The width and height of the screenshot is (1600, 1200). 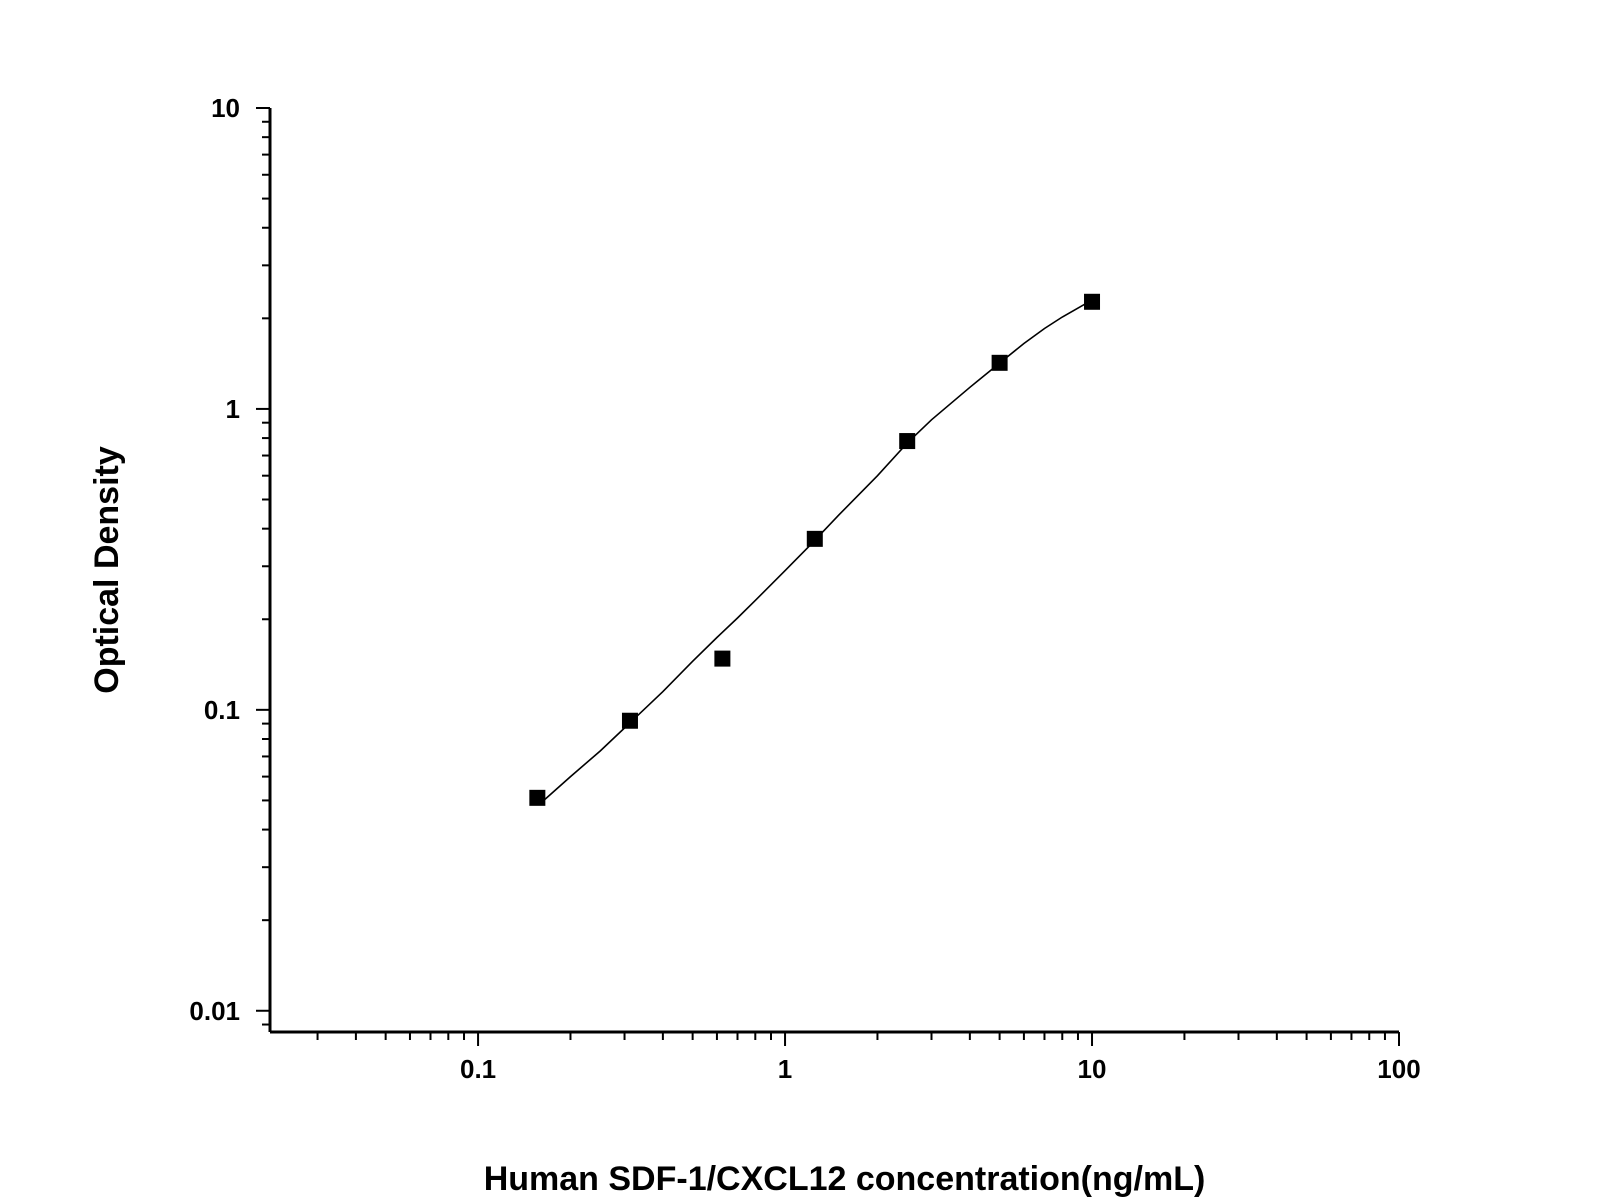 I want to click on x-tick-label: 1, so click(x=785, y=1069).